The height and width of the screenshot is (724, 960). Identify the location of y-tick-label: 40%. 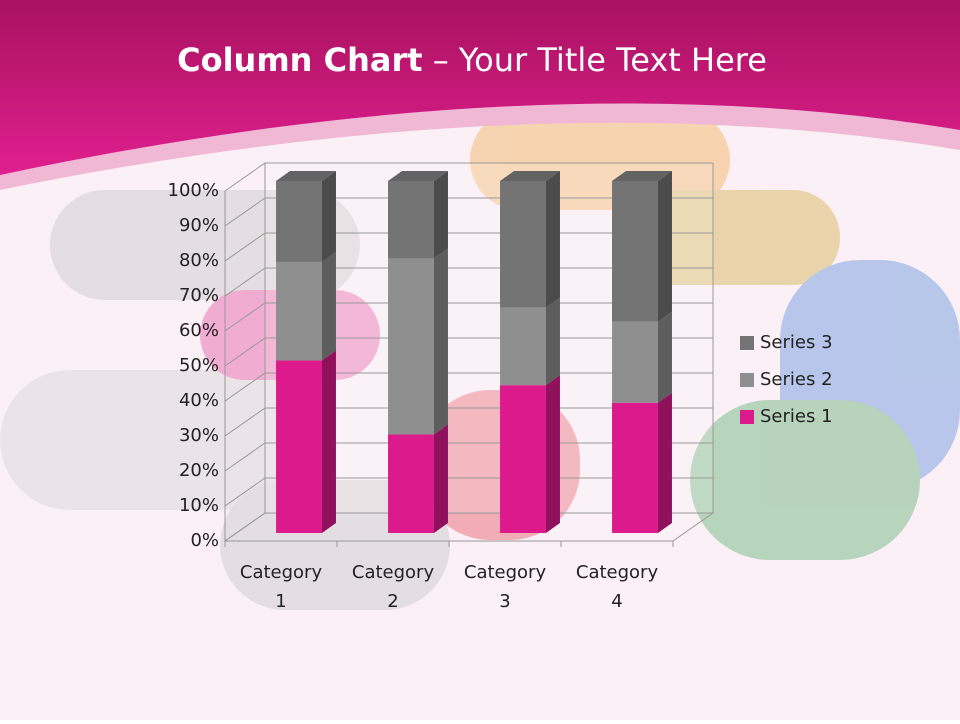
(199, 400).